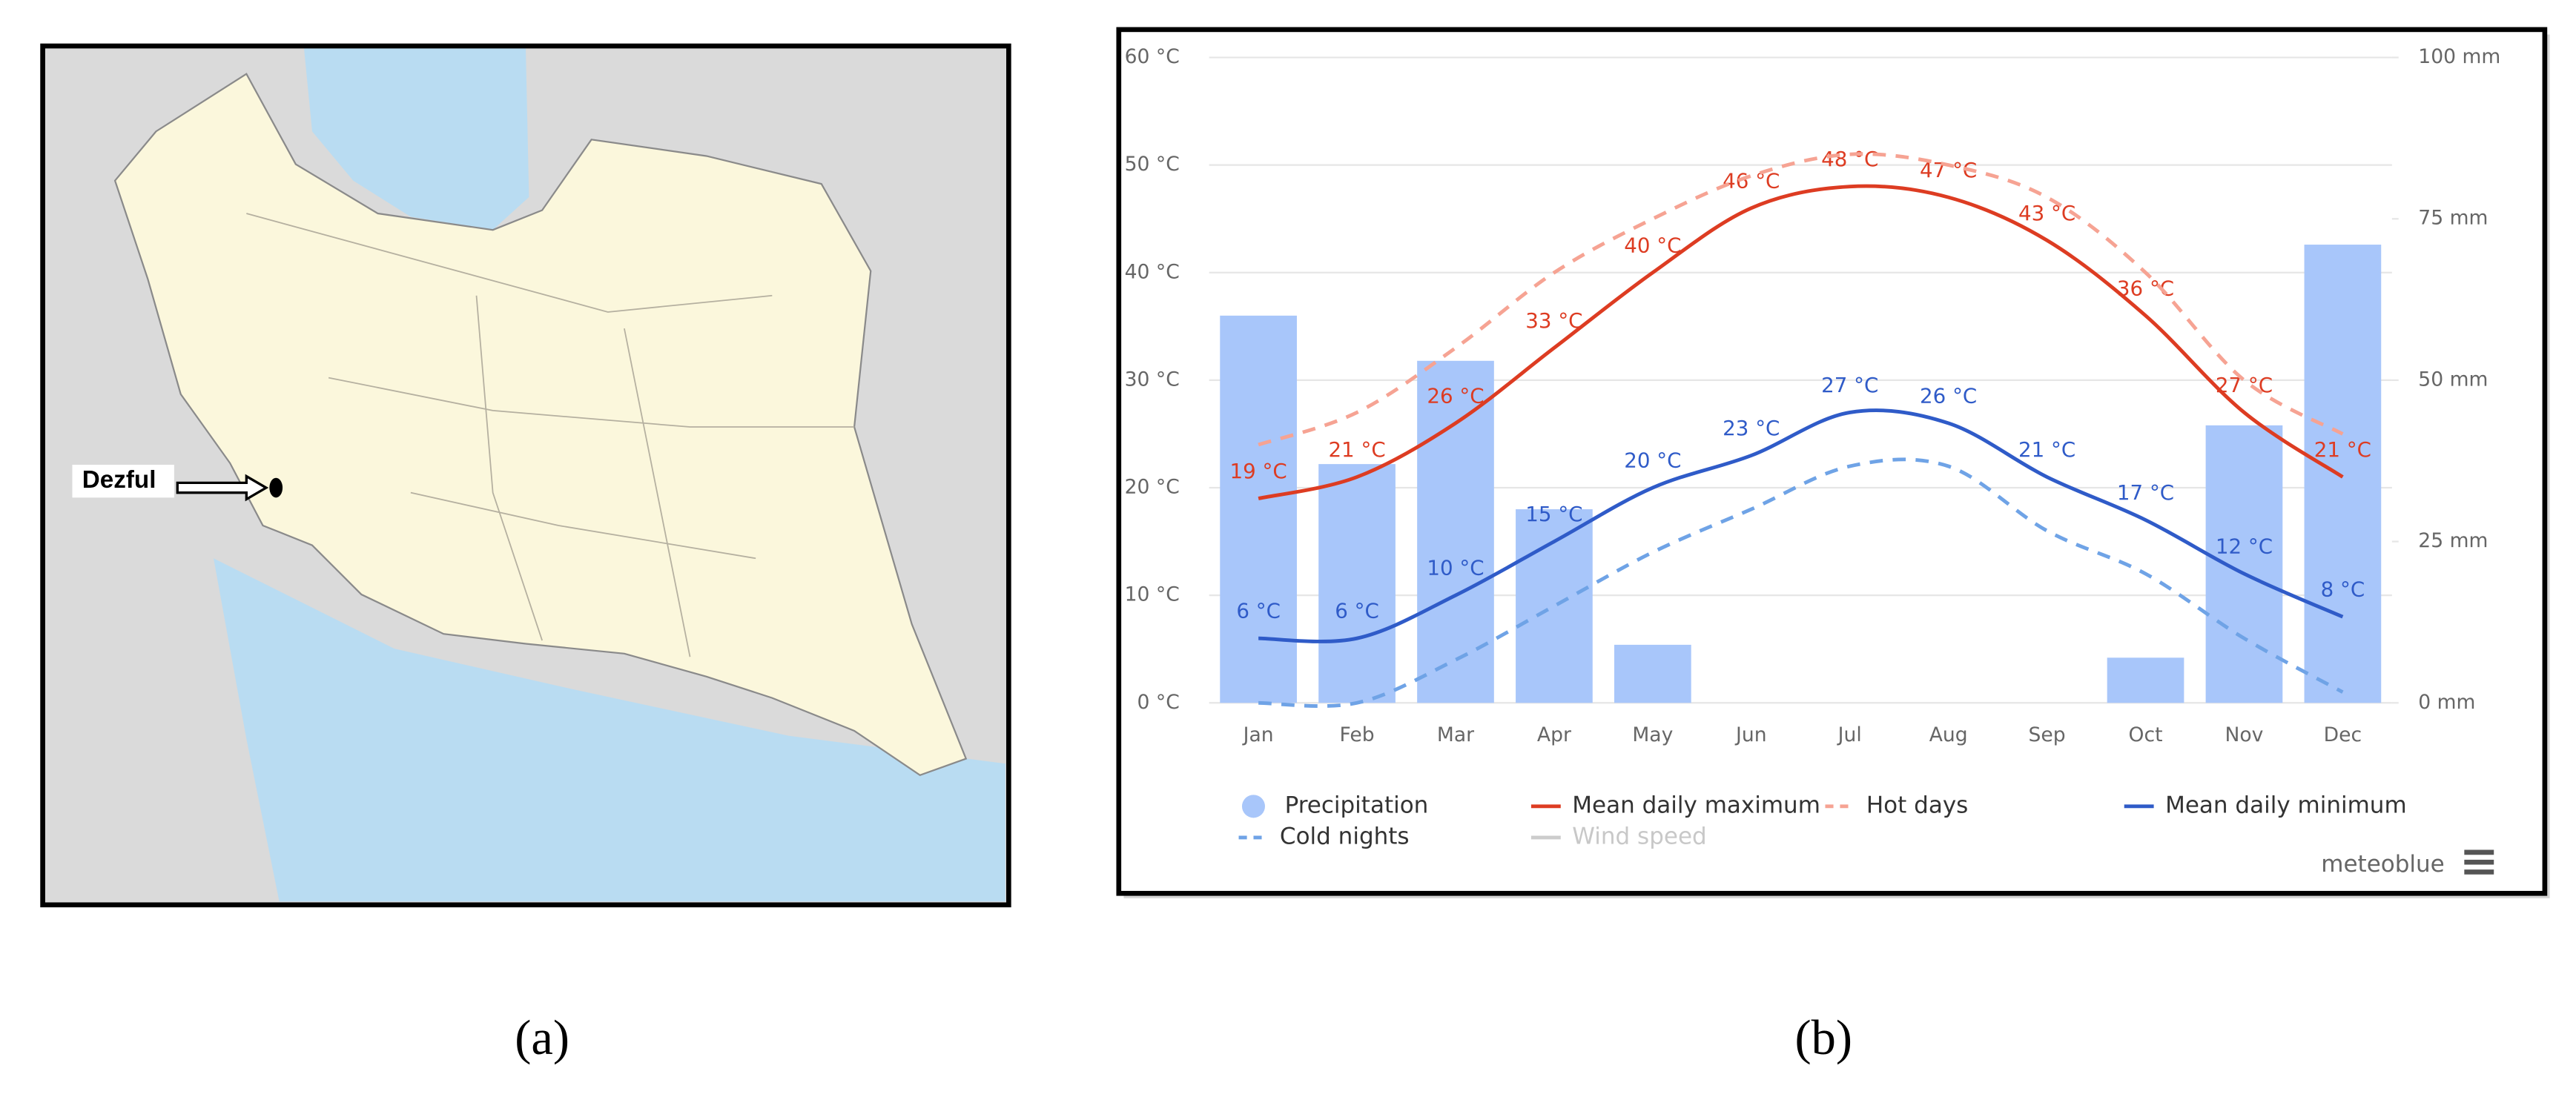 The width and height of the screenshot is (2576, 1097). Describe the element at coordinates (2046, 213) in the screenshot. I see `data-label: 43 °C` at that location.